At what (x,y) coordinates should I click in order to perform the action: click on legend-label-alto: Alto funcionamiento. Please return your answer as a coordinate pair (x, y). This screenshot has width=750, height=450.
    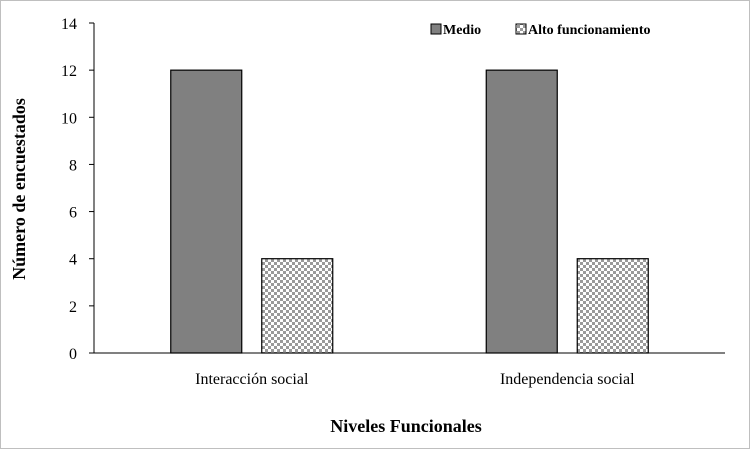
    Looking at the image, I should click on (589, 30).